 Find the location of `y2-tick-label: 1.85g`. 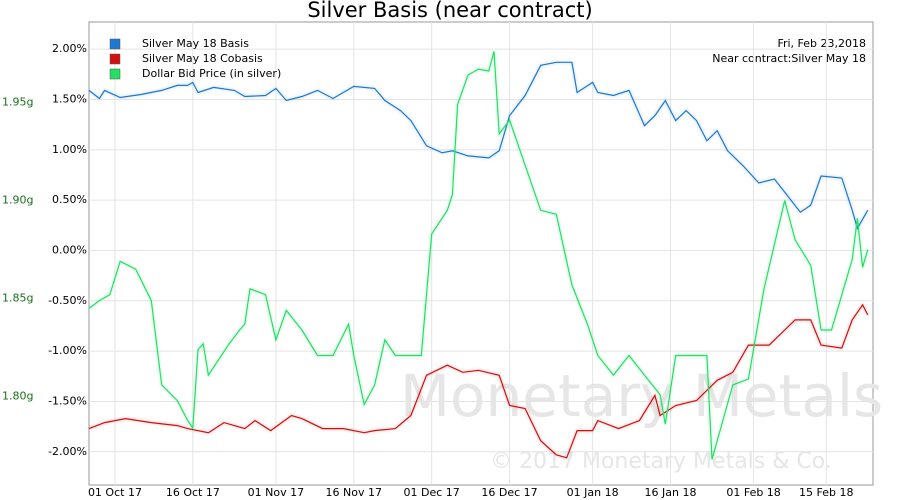

y2-tick-label: 1.85g is located at coordinates (17, 298).